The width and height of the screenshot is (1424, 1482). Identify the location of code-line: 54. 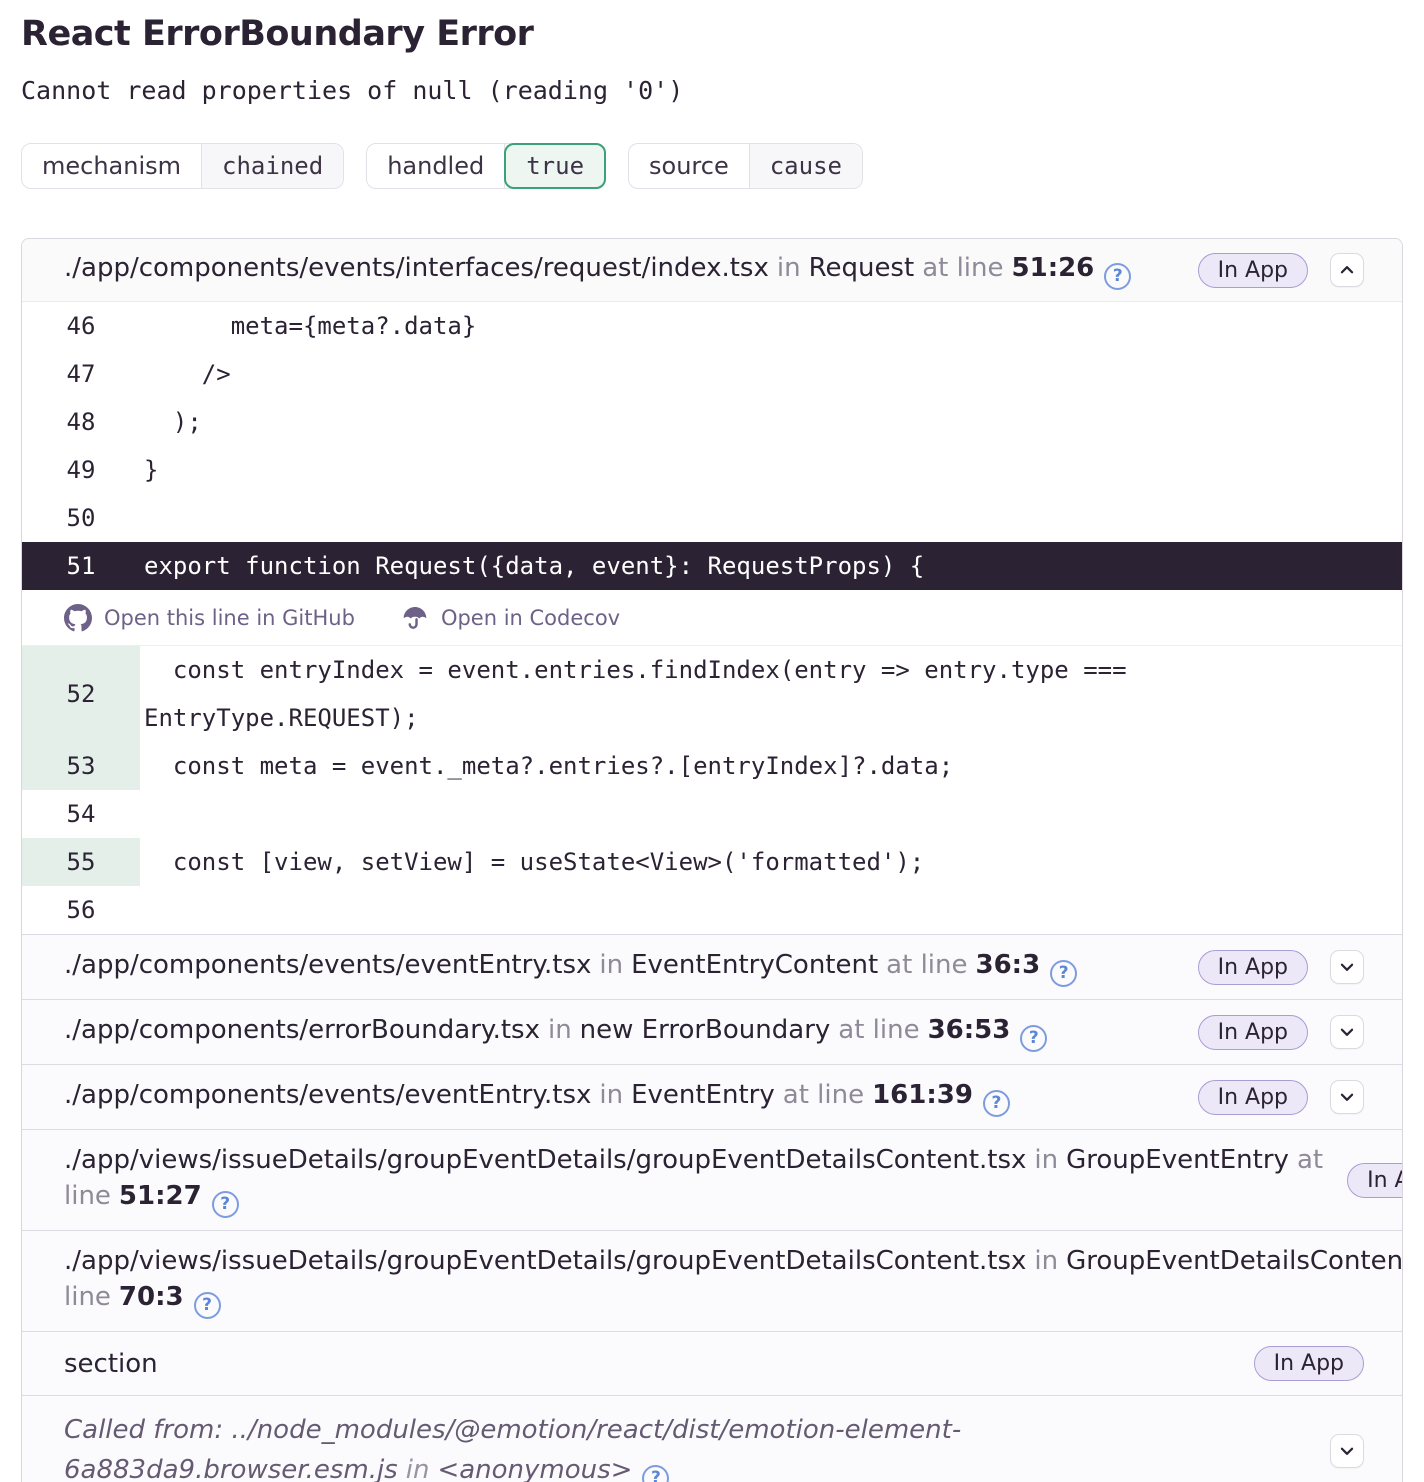
(712, 814).